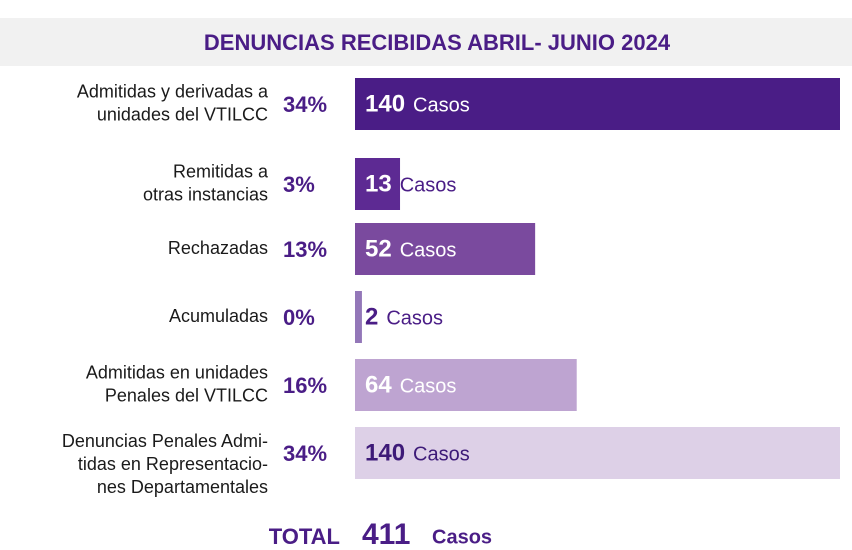 This screenshot has height=550, width=852. I want to click on category-label: Acumuladas, so click(218, 316).